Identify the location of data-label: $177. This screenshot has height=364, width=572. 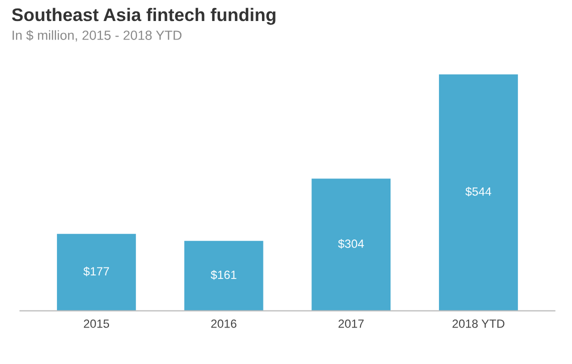
(96, 271).